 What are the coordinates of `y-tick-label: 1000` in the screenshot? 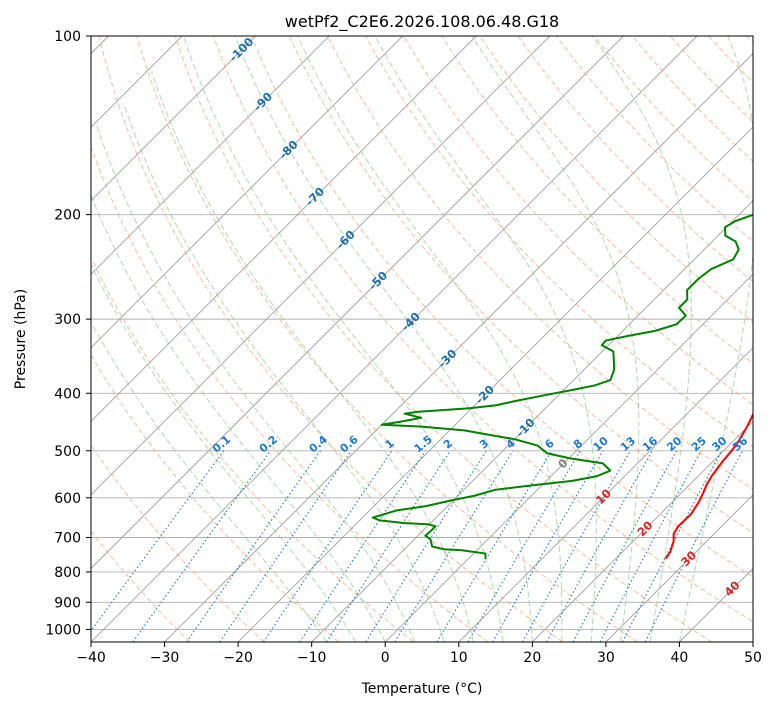 It's located at (63, 630).